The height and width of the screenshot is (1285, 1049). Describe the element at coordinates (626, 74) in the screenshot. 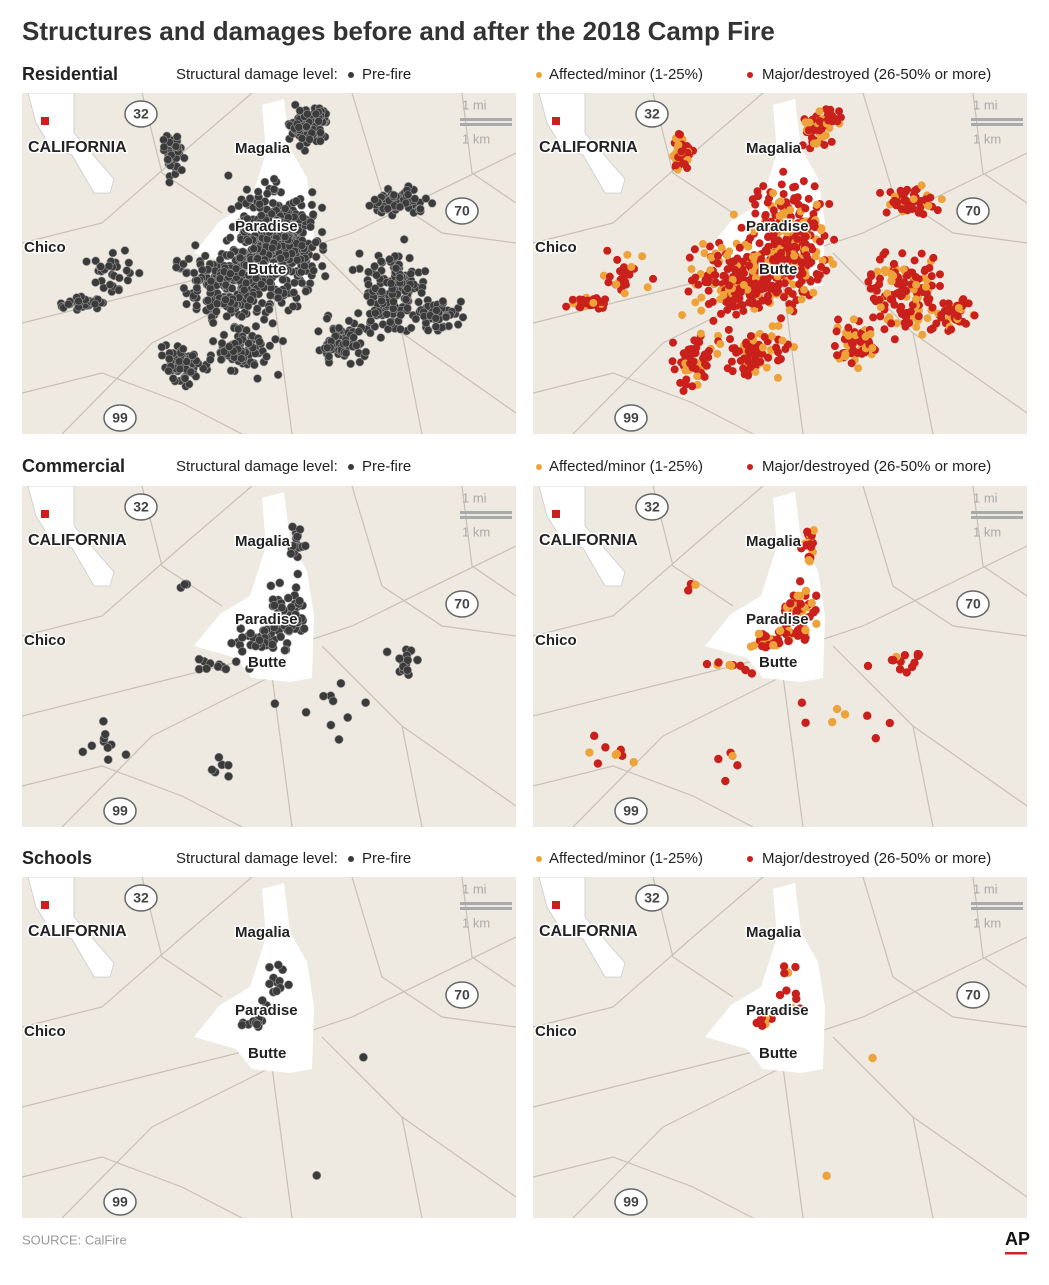

I see `legend-affected: Affected/minor (1-25%)` at that location.